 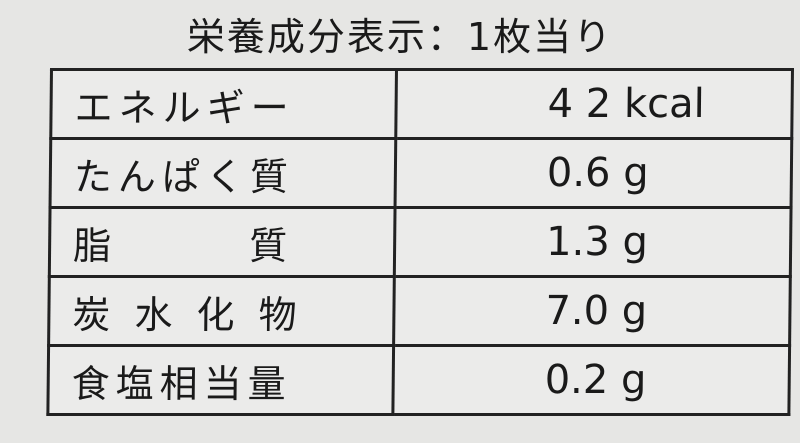 What do you see at coordinates (222, 242) in the screenshot?
I see `row-label: 脂 質` at bounding box center [222, 242].